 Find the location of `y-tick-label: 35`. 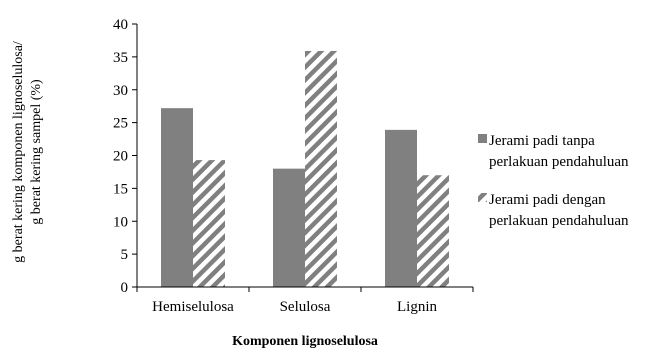

y-tick-label: 35 is located at coordinates (120, 58).